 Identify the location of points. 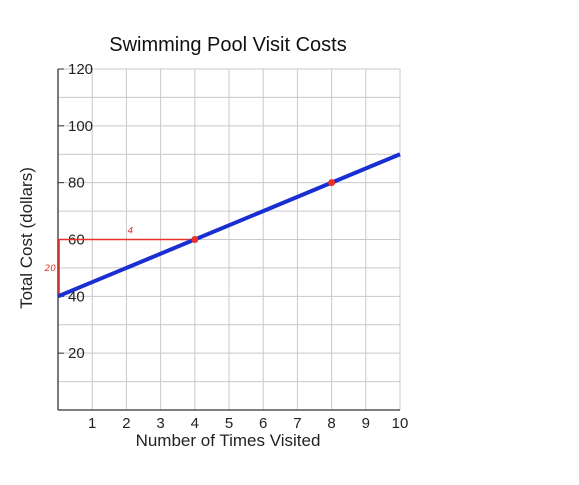
(263, 211).